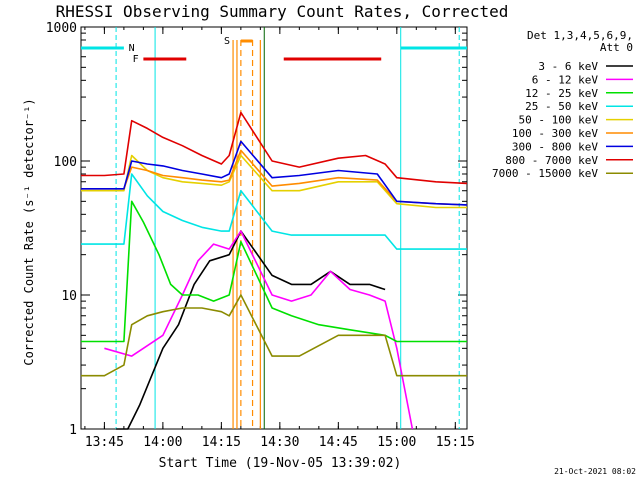 Image resolution: width=640 pixels, height=480 pixels. I want to click on legend-label: 12 - 25 keV, so click(561, 93).